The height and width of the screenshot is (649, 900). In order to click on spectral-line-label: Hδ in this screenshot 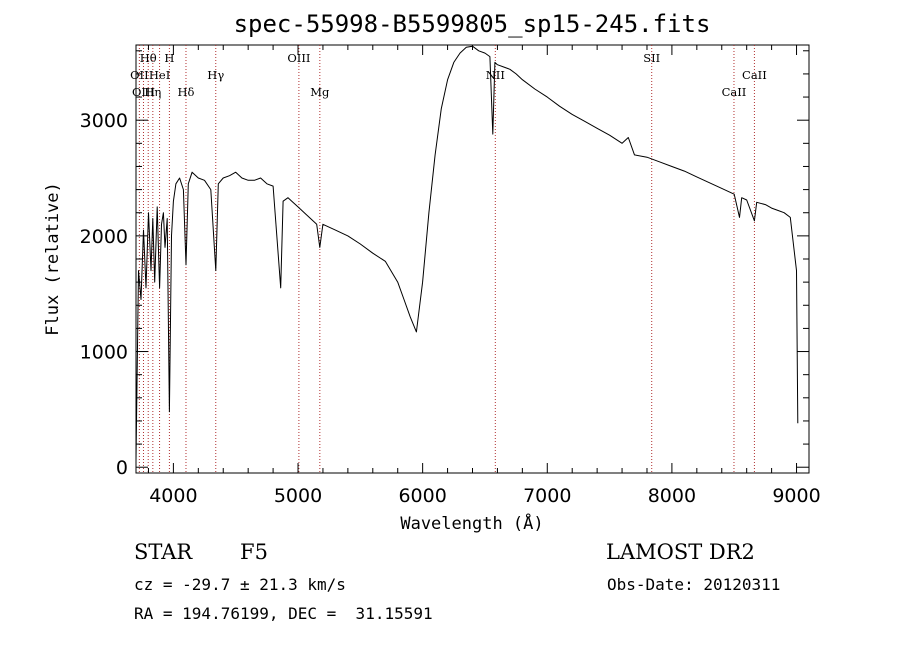, I will do `click(185, 92)`.